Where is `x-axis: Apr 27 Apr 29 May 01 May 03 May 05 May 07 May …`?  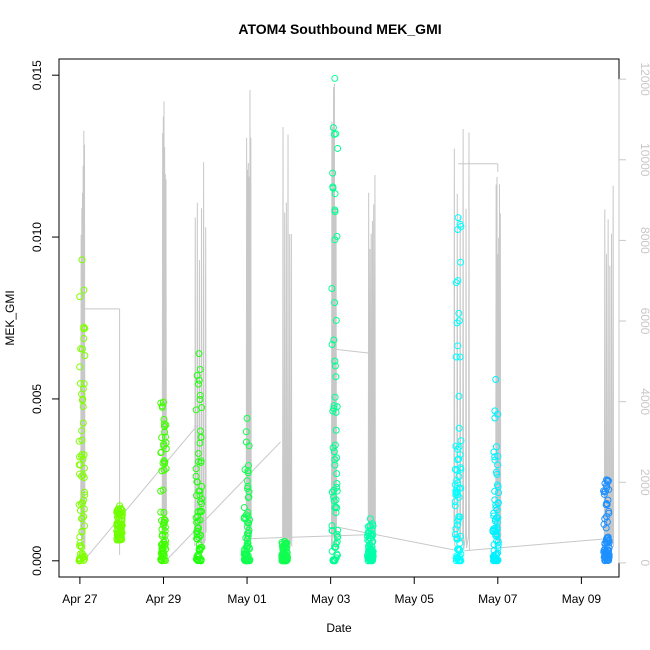
x-axis: Apr 27 Apr 29 May 01 May 03 May 05 May 07 May … is located at coordinates (331, 591).